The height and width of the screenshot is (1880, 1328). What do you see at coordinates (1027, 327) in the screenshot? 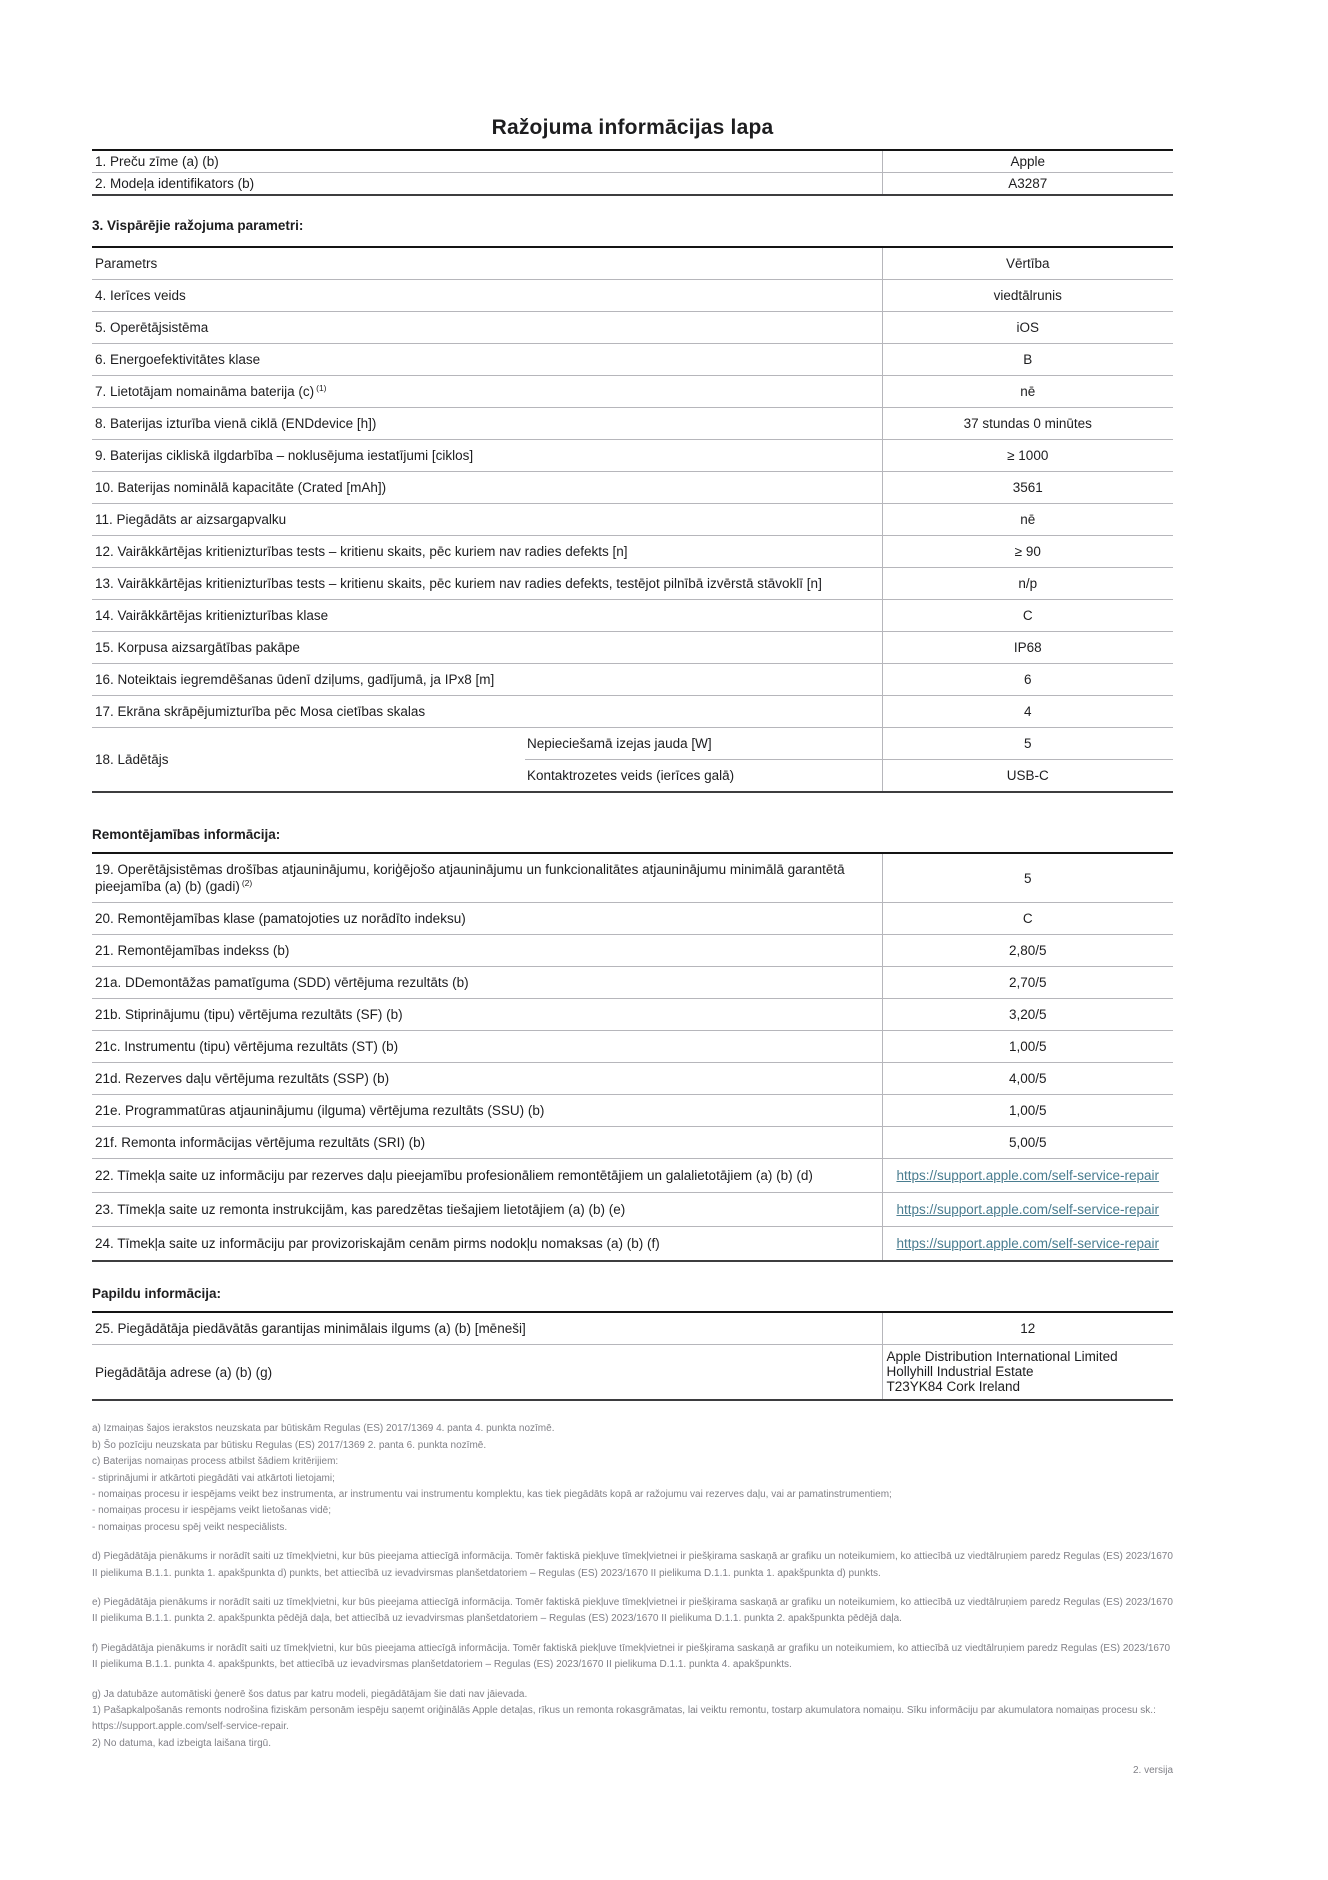
I see `row-value: iOS` at bounding box center [1027, 327].